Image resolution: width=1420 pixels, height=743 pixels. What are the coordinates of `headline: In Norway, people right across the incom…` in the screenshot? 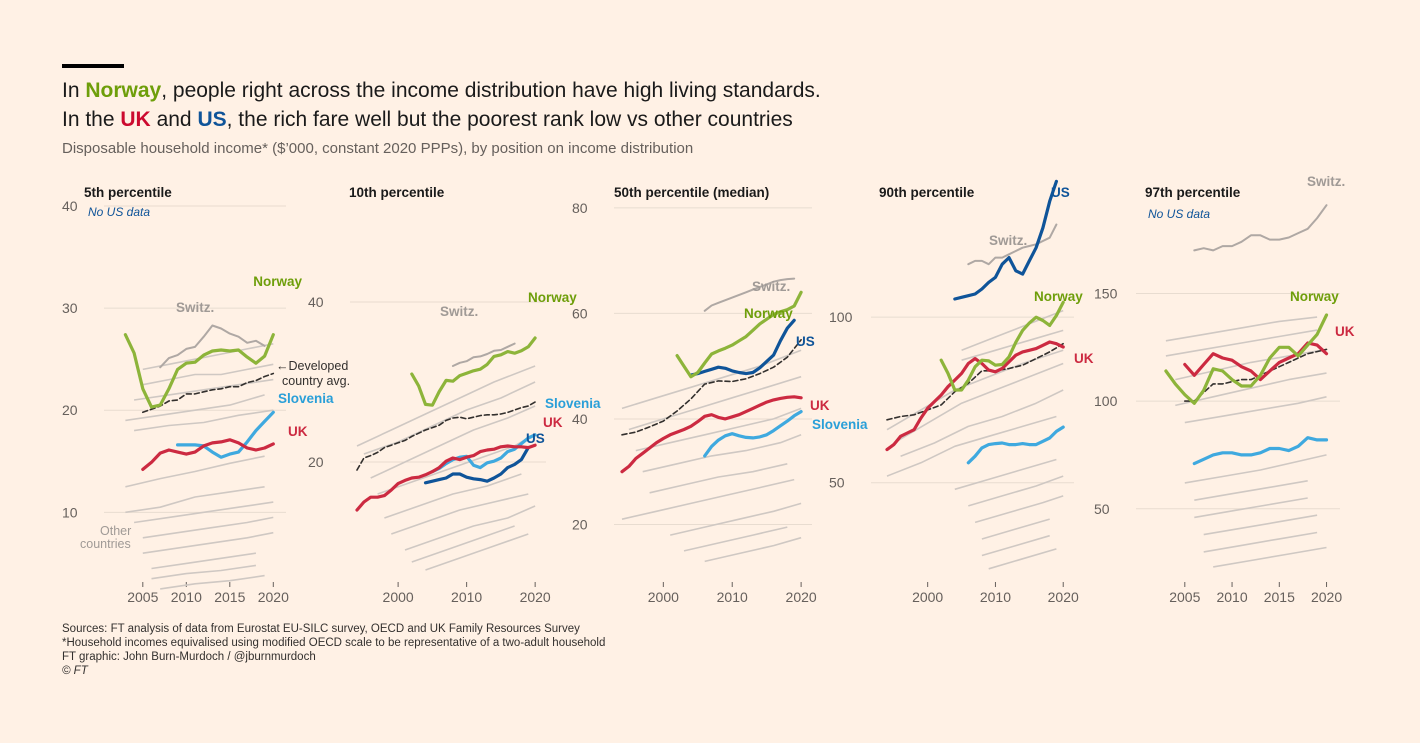 It's located at (441, 105).